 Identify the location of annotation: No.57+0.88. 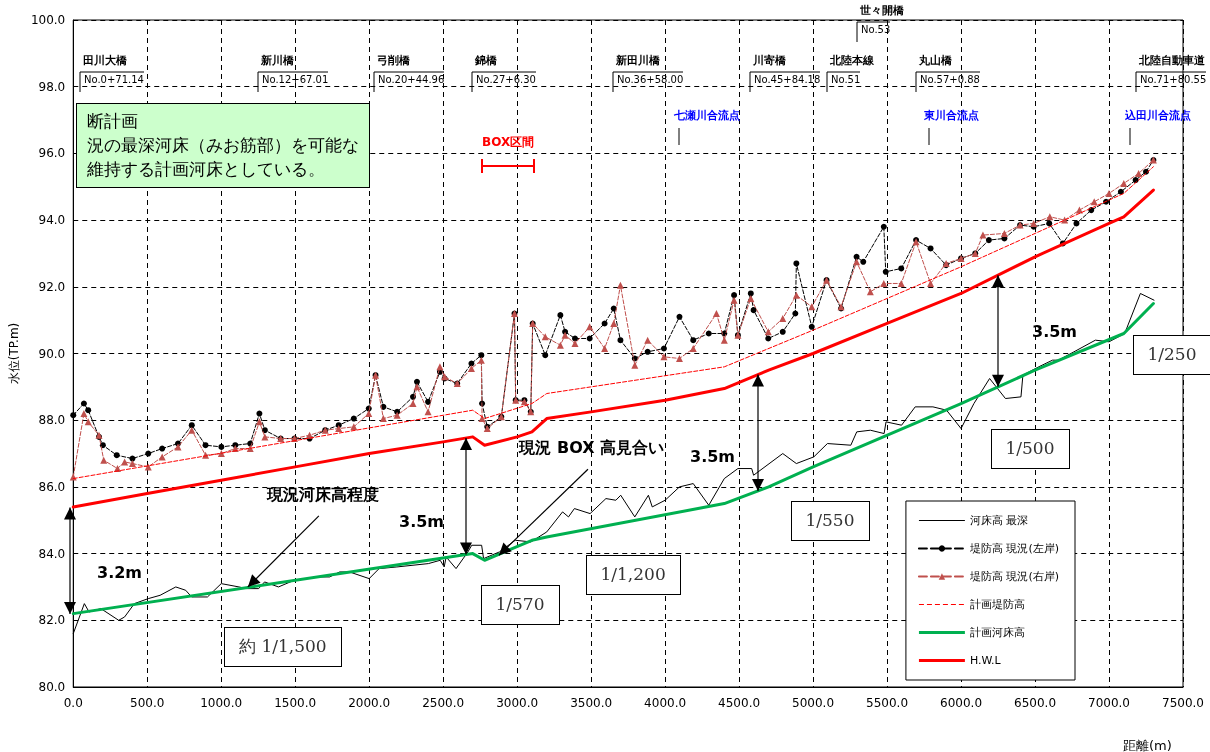
(950, 80).